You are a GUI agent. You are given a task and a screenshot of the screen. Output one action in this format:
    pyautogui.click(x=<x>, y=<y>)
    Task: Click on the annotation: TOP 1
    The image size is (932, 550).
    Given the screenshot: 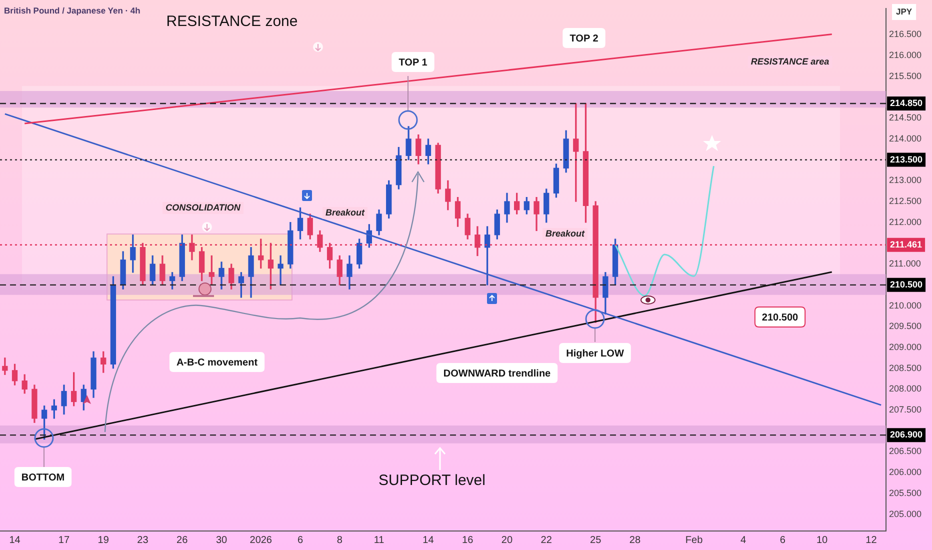 What is the action you would take?
    pyautogui.click(x=413, y=62)
    